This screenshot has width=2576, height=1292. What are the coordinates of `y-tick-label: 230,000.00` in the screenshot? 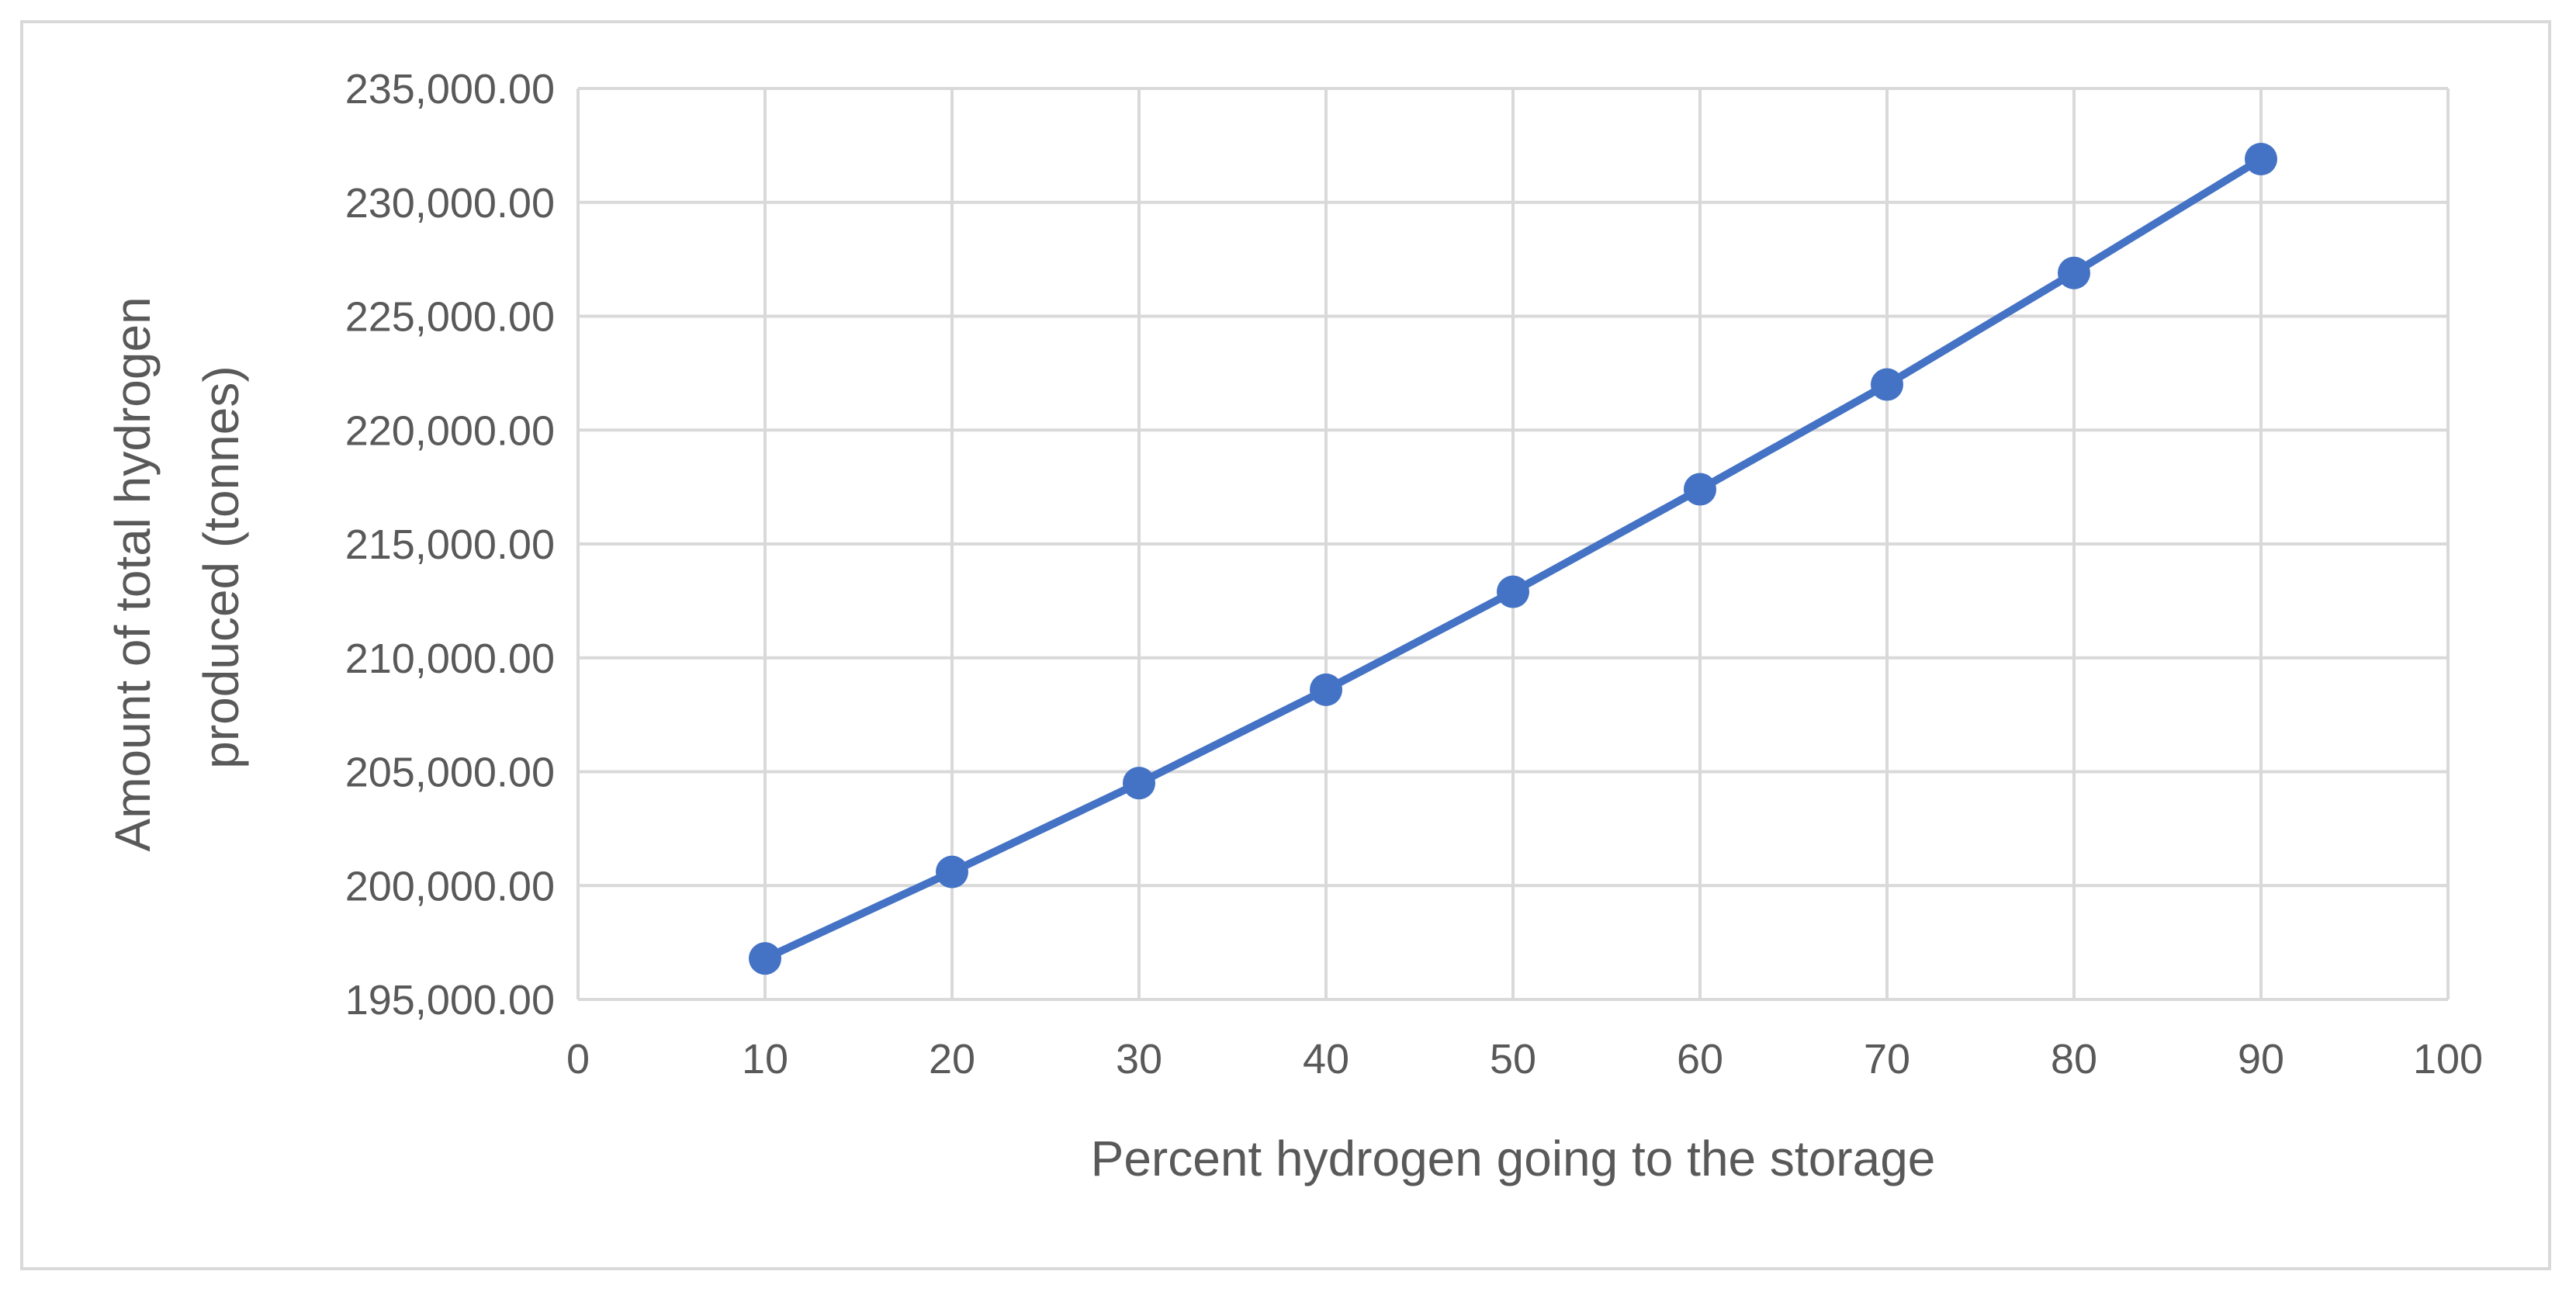 It's located at (450, 203).